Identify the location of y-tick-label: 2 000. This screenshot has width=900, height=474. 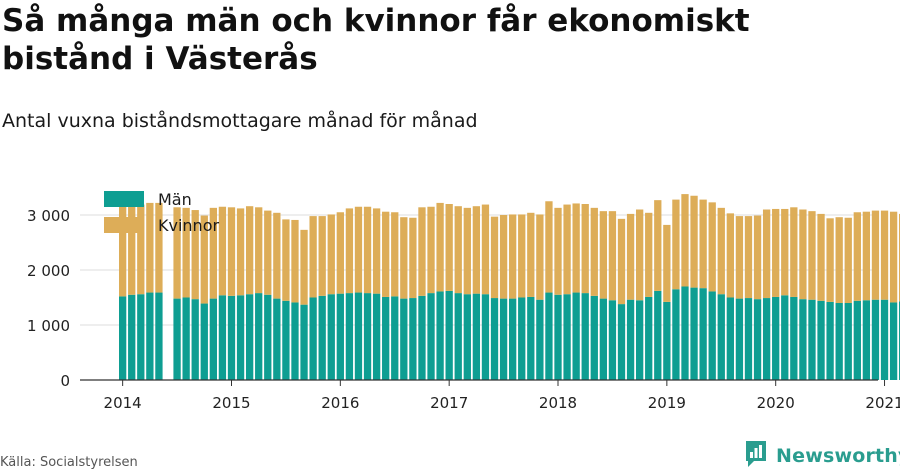
(48, 271).